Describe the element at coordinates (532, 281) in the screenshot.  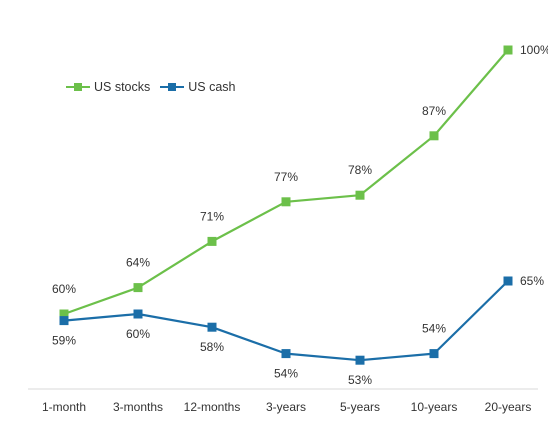
I see `data-label-cash: 65%` at that location.